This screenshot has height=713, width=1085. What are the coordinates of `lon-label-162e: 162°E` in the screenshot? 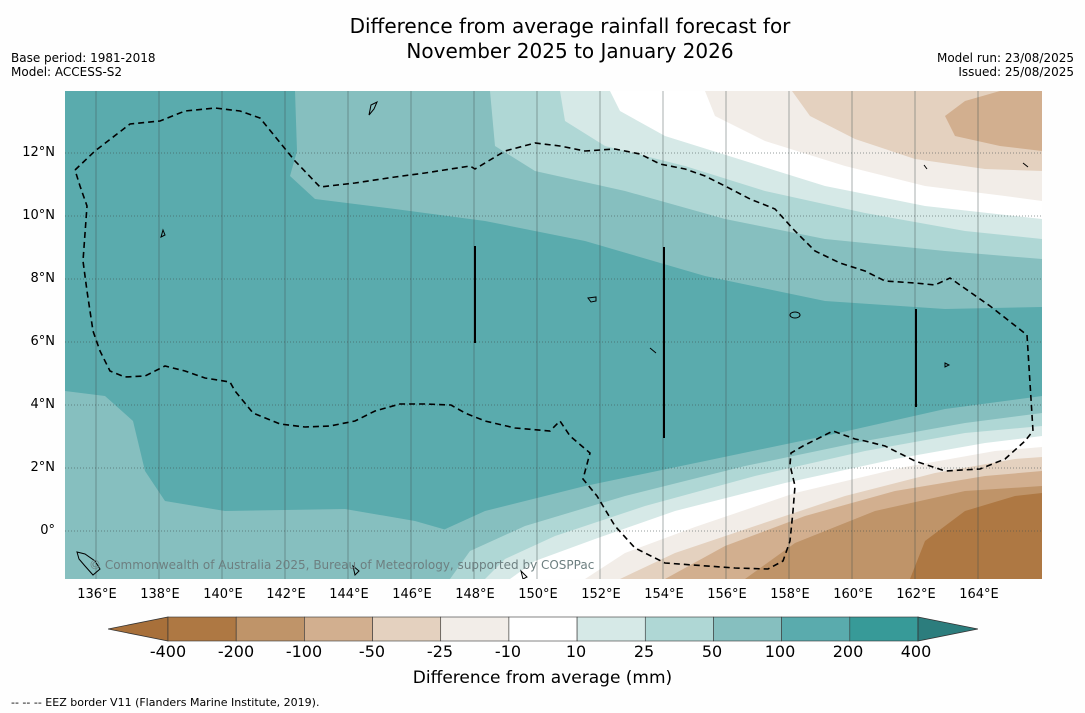 It's located at (916, 594).